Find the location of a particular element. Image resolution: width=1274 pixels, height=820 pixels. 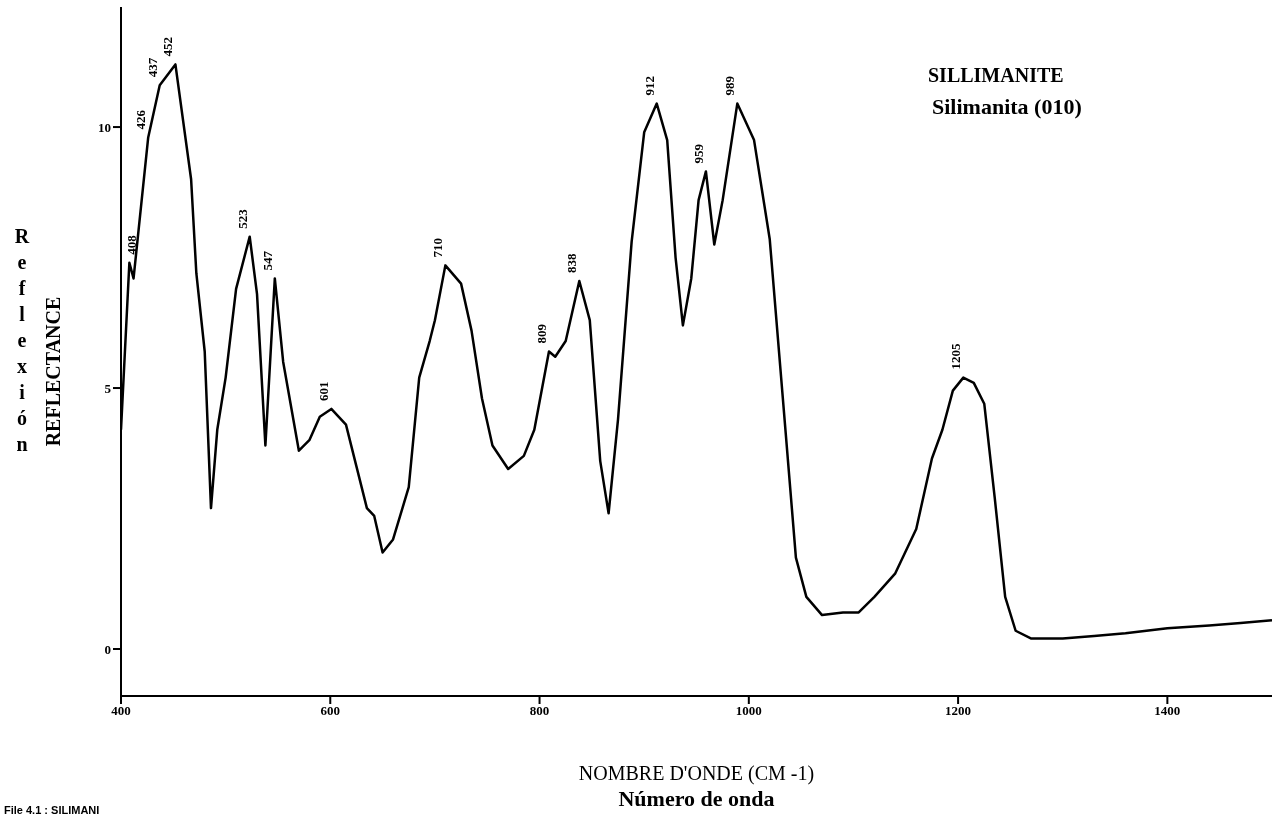

text: File 4.1 : SILIMANI is located at coordinates (52, 810).